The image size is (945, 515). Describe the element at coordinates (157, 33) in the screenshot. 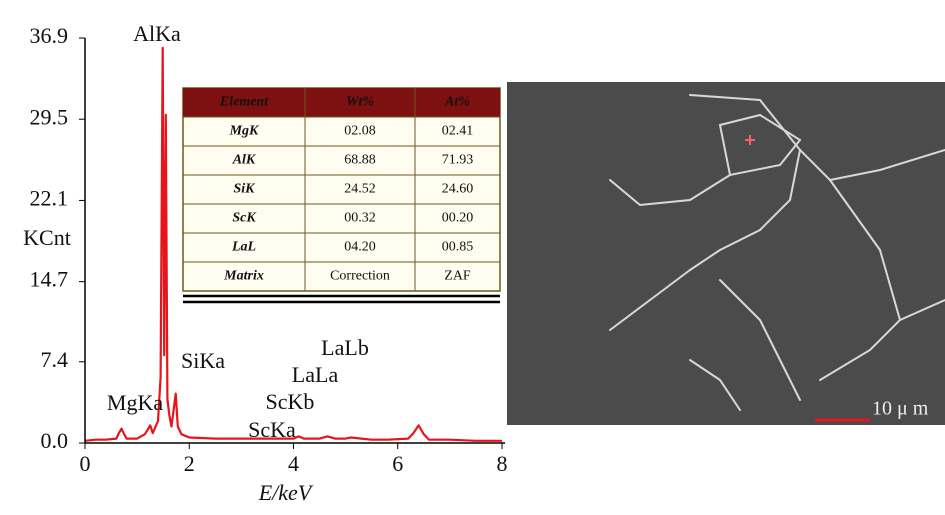

I see `peak-label: AlKa` at that location.